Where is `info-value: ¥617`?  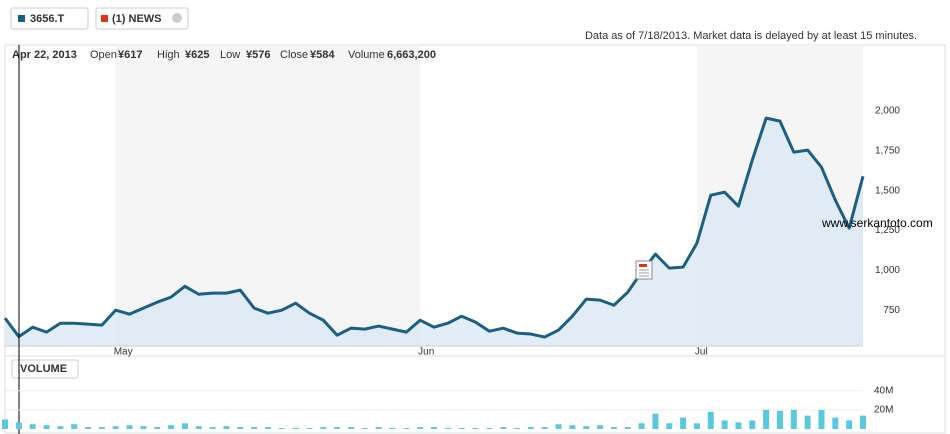 info-value: ¥617 is located at coordinates (130, 55).